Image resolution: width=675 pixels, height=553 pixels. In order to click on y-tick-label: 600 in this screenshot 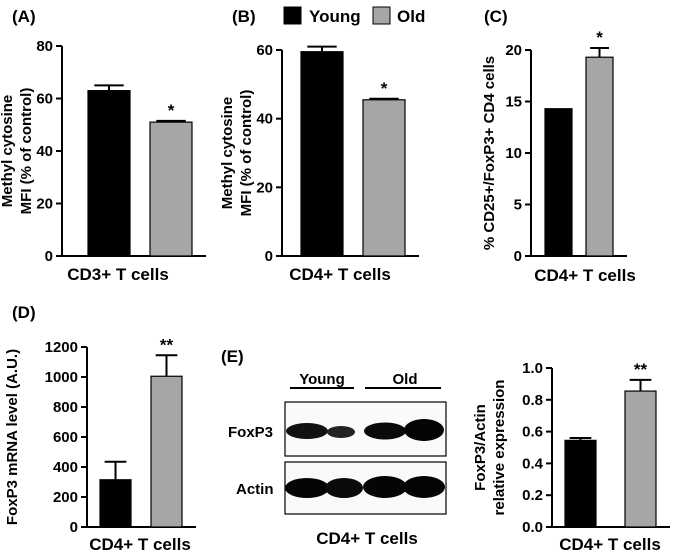, I will do `click(65, 437)`.